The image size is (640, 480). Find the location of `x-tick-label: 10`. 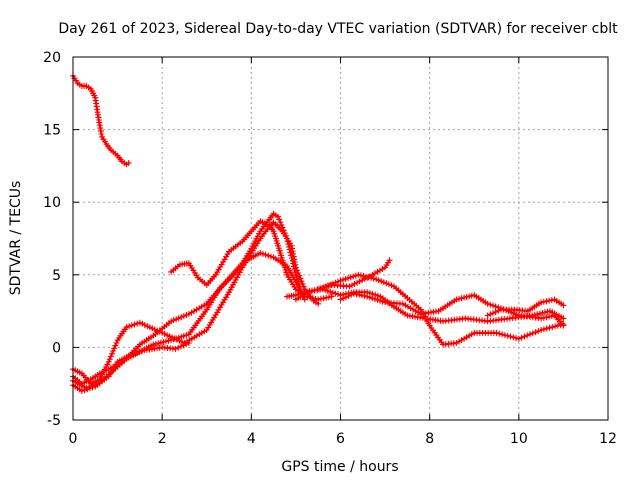

x-tick-label: 10 is located at coordinates (519, 439).